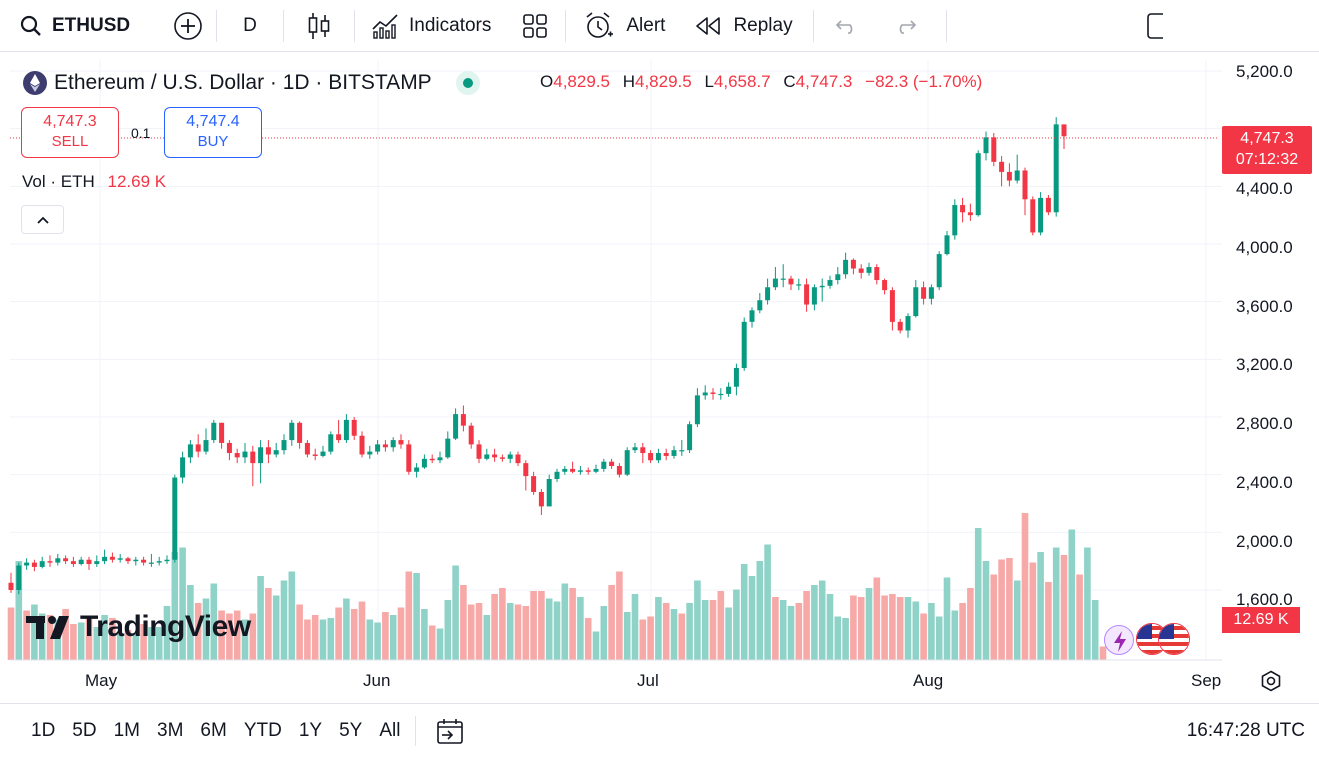  What do you see at coordinates (1267, 159) in the screenshot?
I see `bar-countdown: 07:12:32` at bounding box center [1267, 159].